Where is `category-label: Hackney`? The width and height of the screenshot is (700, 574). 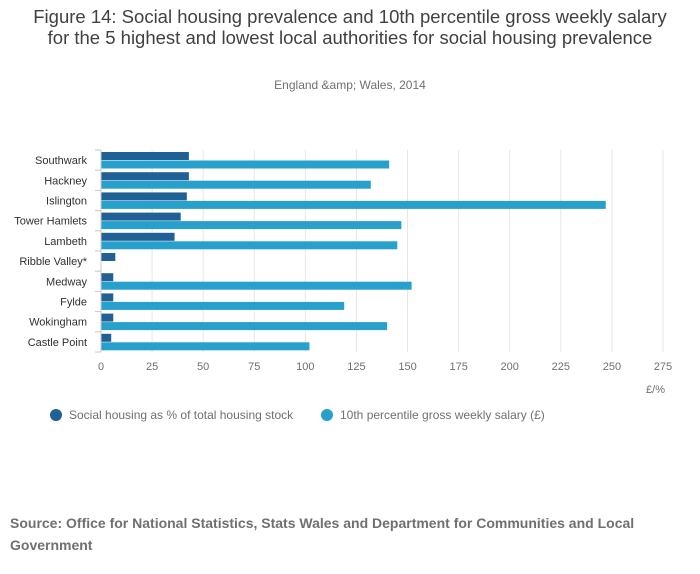 category-label: Hackney is located at coordinates (65, 181).